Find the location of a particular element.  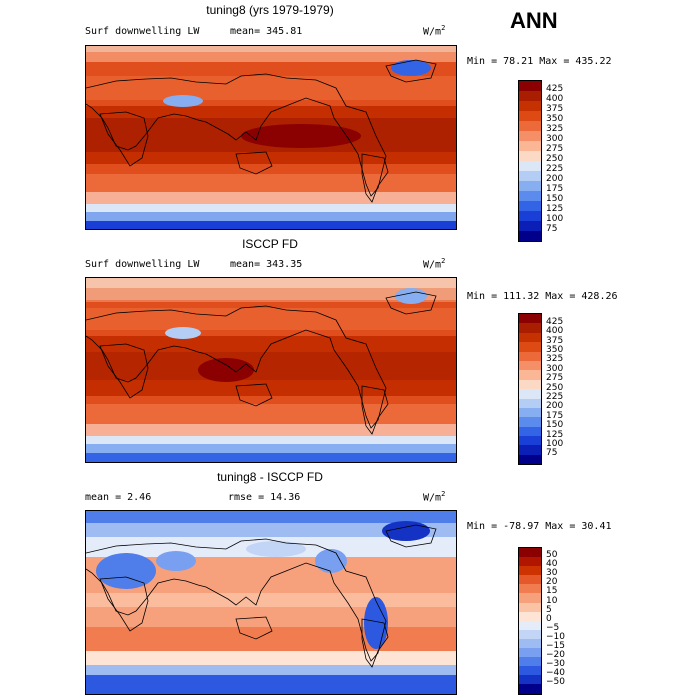

panel-3-units: W/m2 is located at coordinates (434, 497).